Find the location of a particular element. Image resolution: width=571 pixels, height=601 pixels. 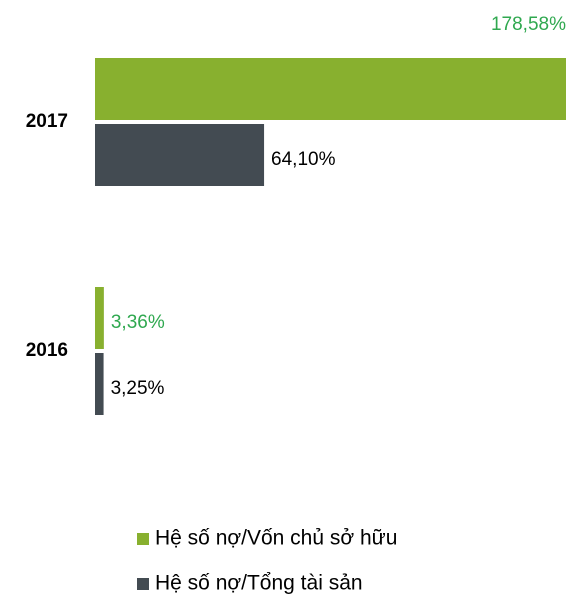

legend-label: Hệ số nợ/Tổng tài sản is located at coordinates (259, 583).